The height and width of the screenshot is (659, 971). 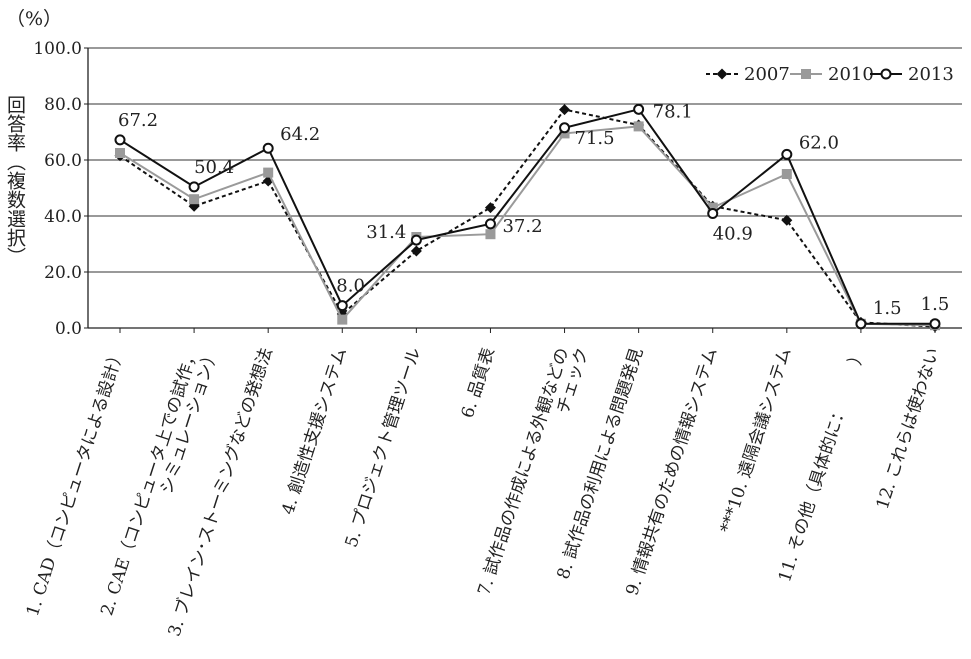 What do you see at coordinates (300, 134) in the screenshot?
I see `data-label: 64.2` at bounding box center [300, 134].